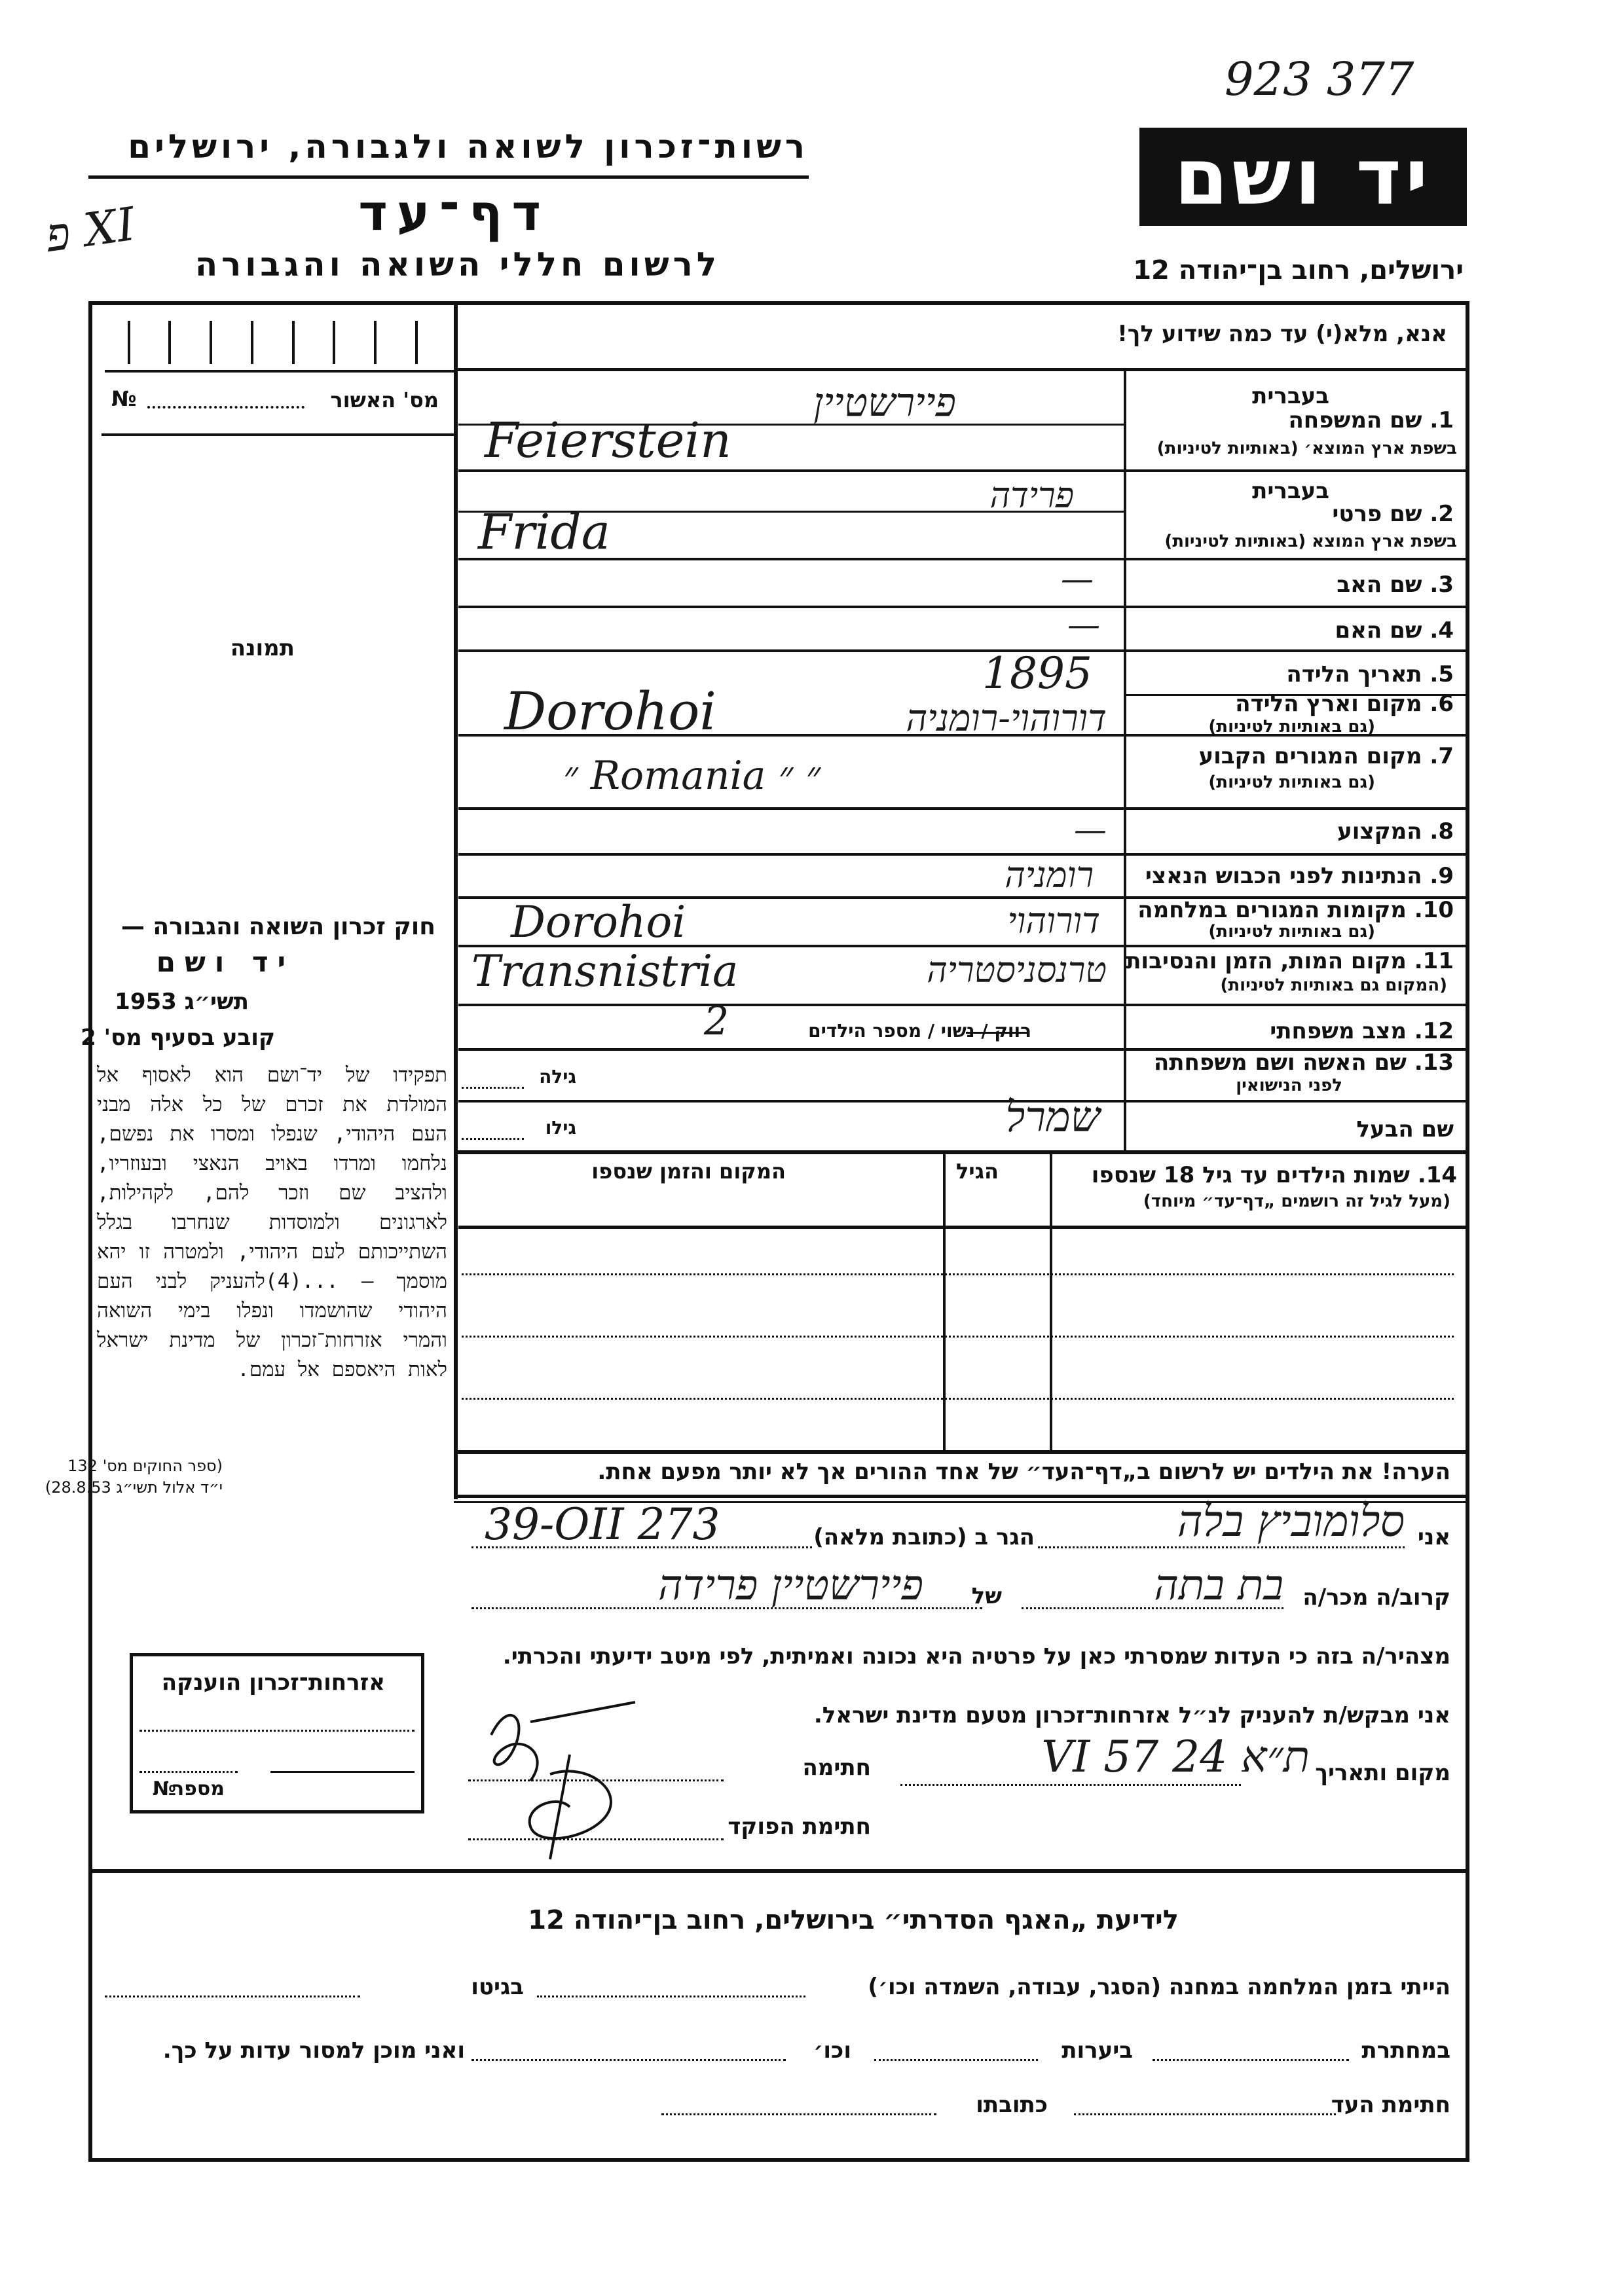 This screenshot has height=2296, width=1624. Describe the element at coordinates (457, 264) in the screenshot. I see `form-subtitle: לרשום חללי השואה והגבורה` at that location.